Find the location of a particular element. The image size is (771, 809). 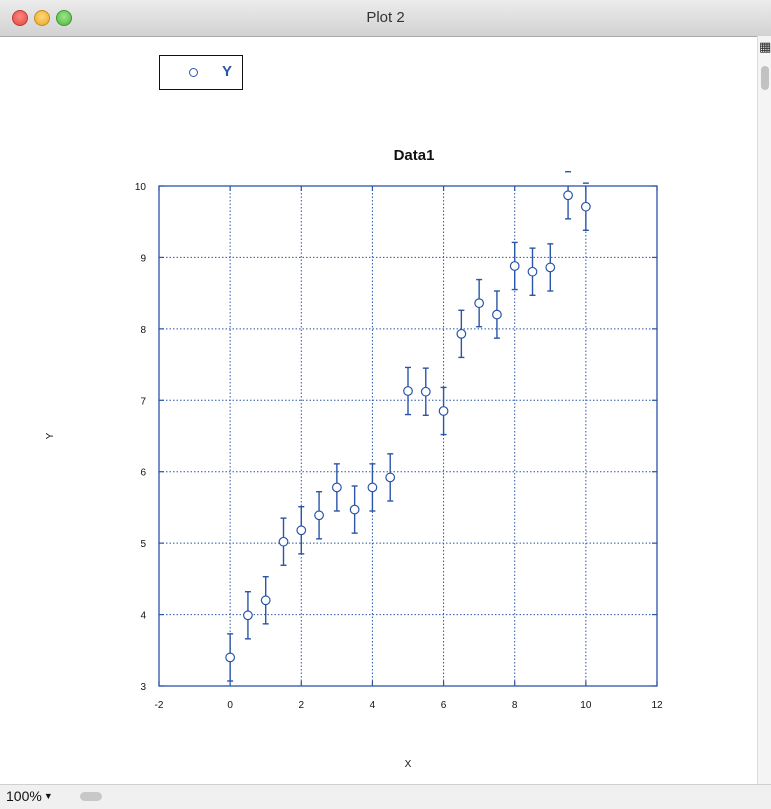

x-tick-label: 2 is located at coordinates (302, 705).